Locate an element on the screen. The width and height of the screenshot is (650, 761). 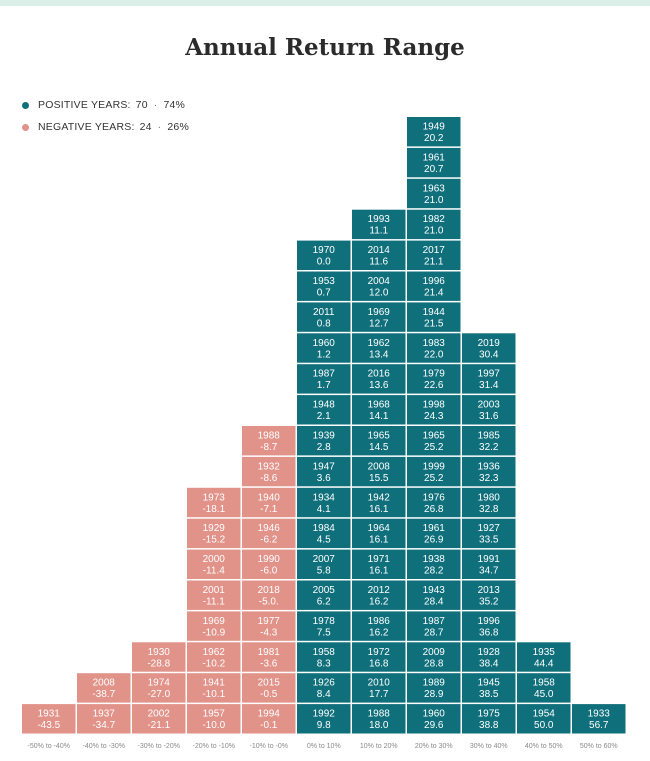
cell-year: 1954 is located at coordinates (544, 714).